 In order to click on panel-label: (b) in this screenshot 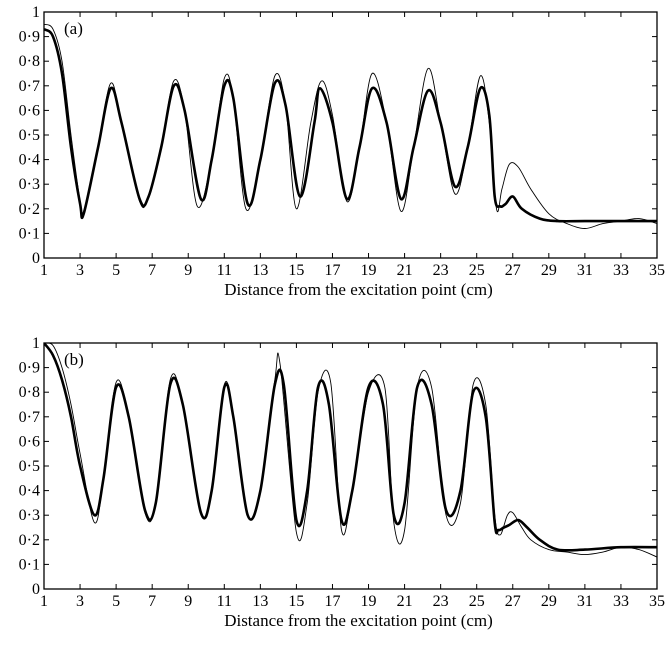, I will do `click(74, 359)`.